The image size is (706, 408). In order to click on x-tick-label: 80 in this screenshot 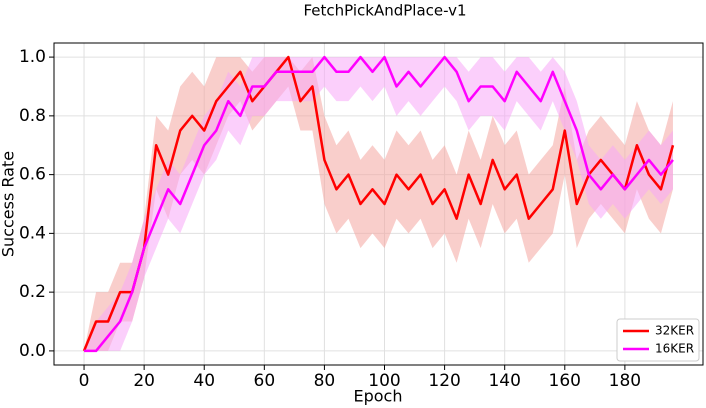, I will do `click(325, 381)`.